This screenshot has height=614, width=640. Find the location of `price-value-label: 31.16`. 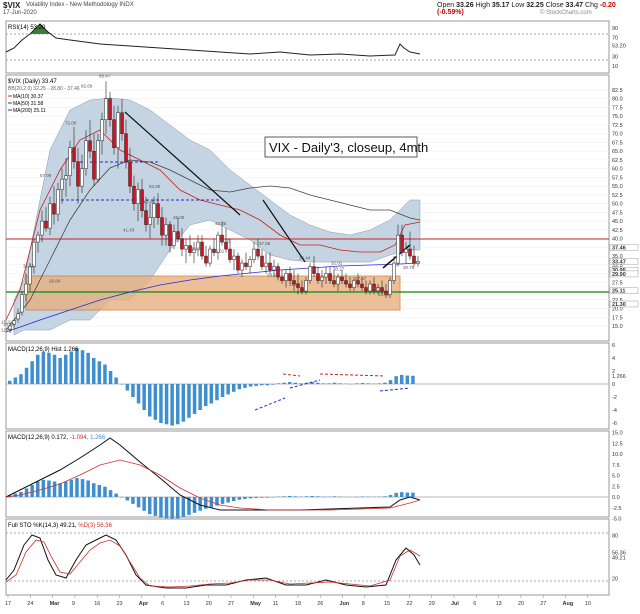

price-value-label: 31.16 is located at coordinates (29, 265).